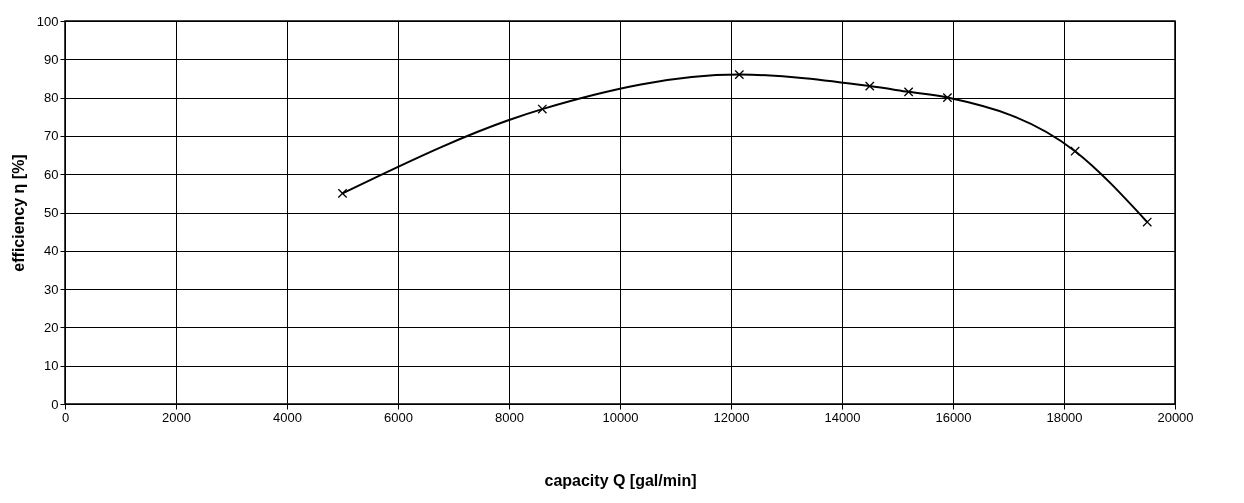  What do you see at coordinates (51, 251) in the screenshot?
I see `y-tick-label: 40` at bounding box center [51, 251].